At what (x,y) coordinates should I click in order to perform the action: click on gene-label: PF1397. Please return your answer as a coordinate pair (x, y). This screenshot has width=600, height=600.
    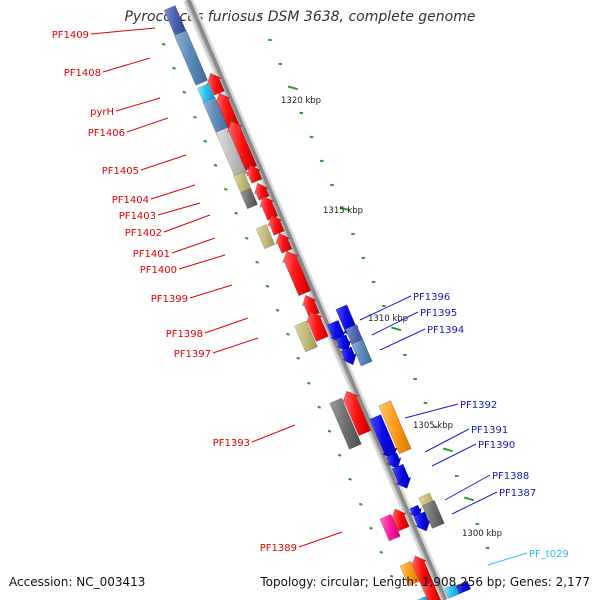
    Looking at the image, I should click on (192, 354).